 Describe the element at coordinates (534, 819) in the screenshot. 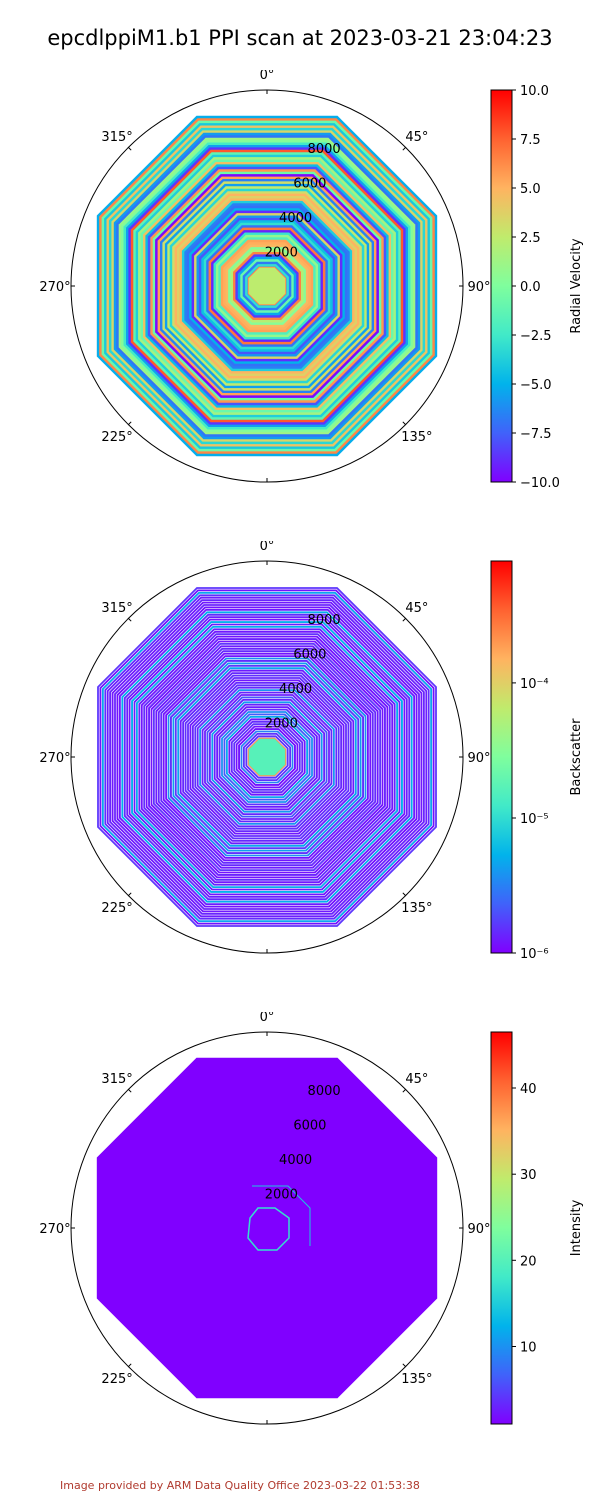

I see `colorbar-tick-label: 10⁻⁵` at that location.